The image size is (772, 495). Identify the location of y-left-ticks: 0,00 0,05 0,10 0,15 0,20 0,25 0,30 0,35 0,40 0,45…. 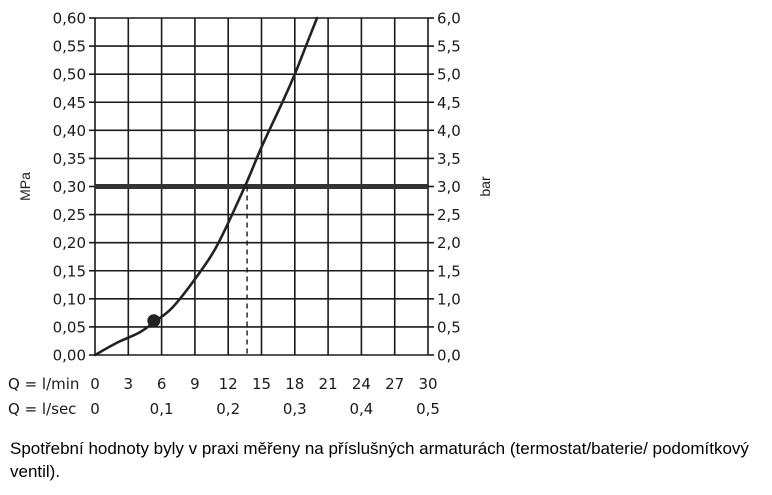
(74, 187).